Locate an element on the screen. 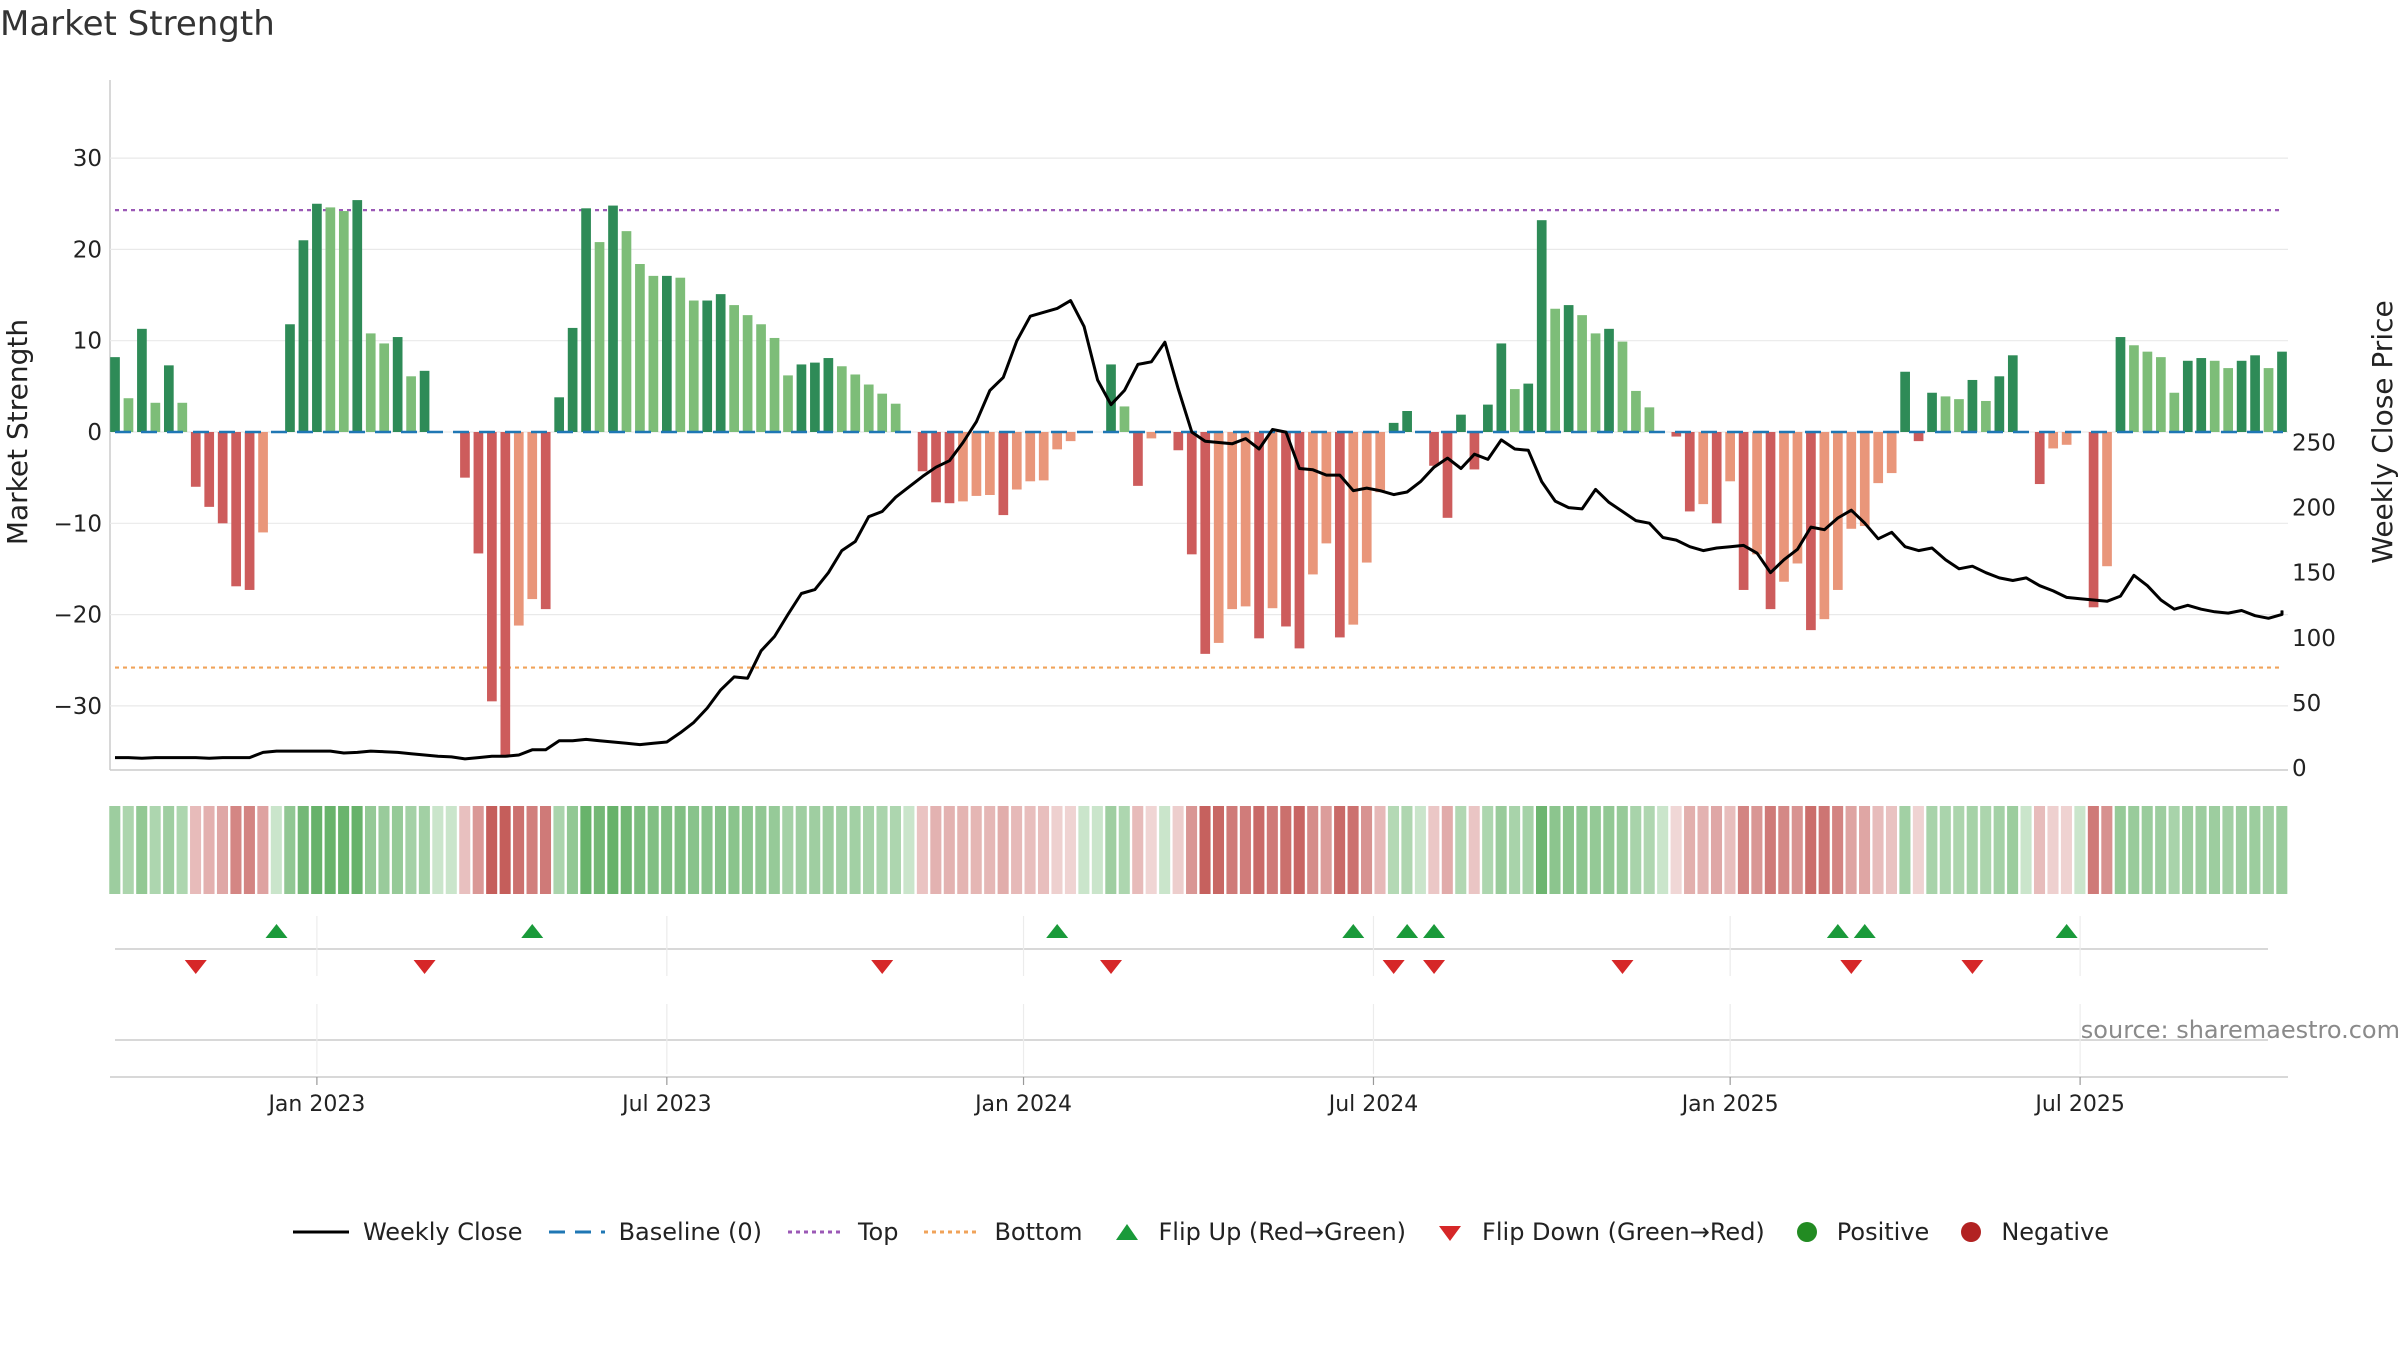  y-tick-label-right: 0 is located at coordinates (2299, 769).